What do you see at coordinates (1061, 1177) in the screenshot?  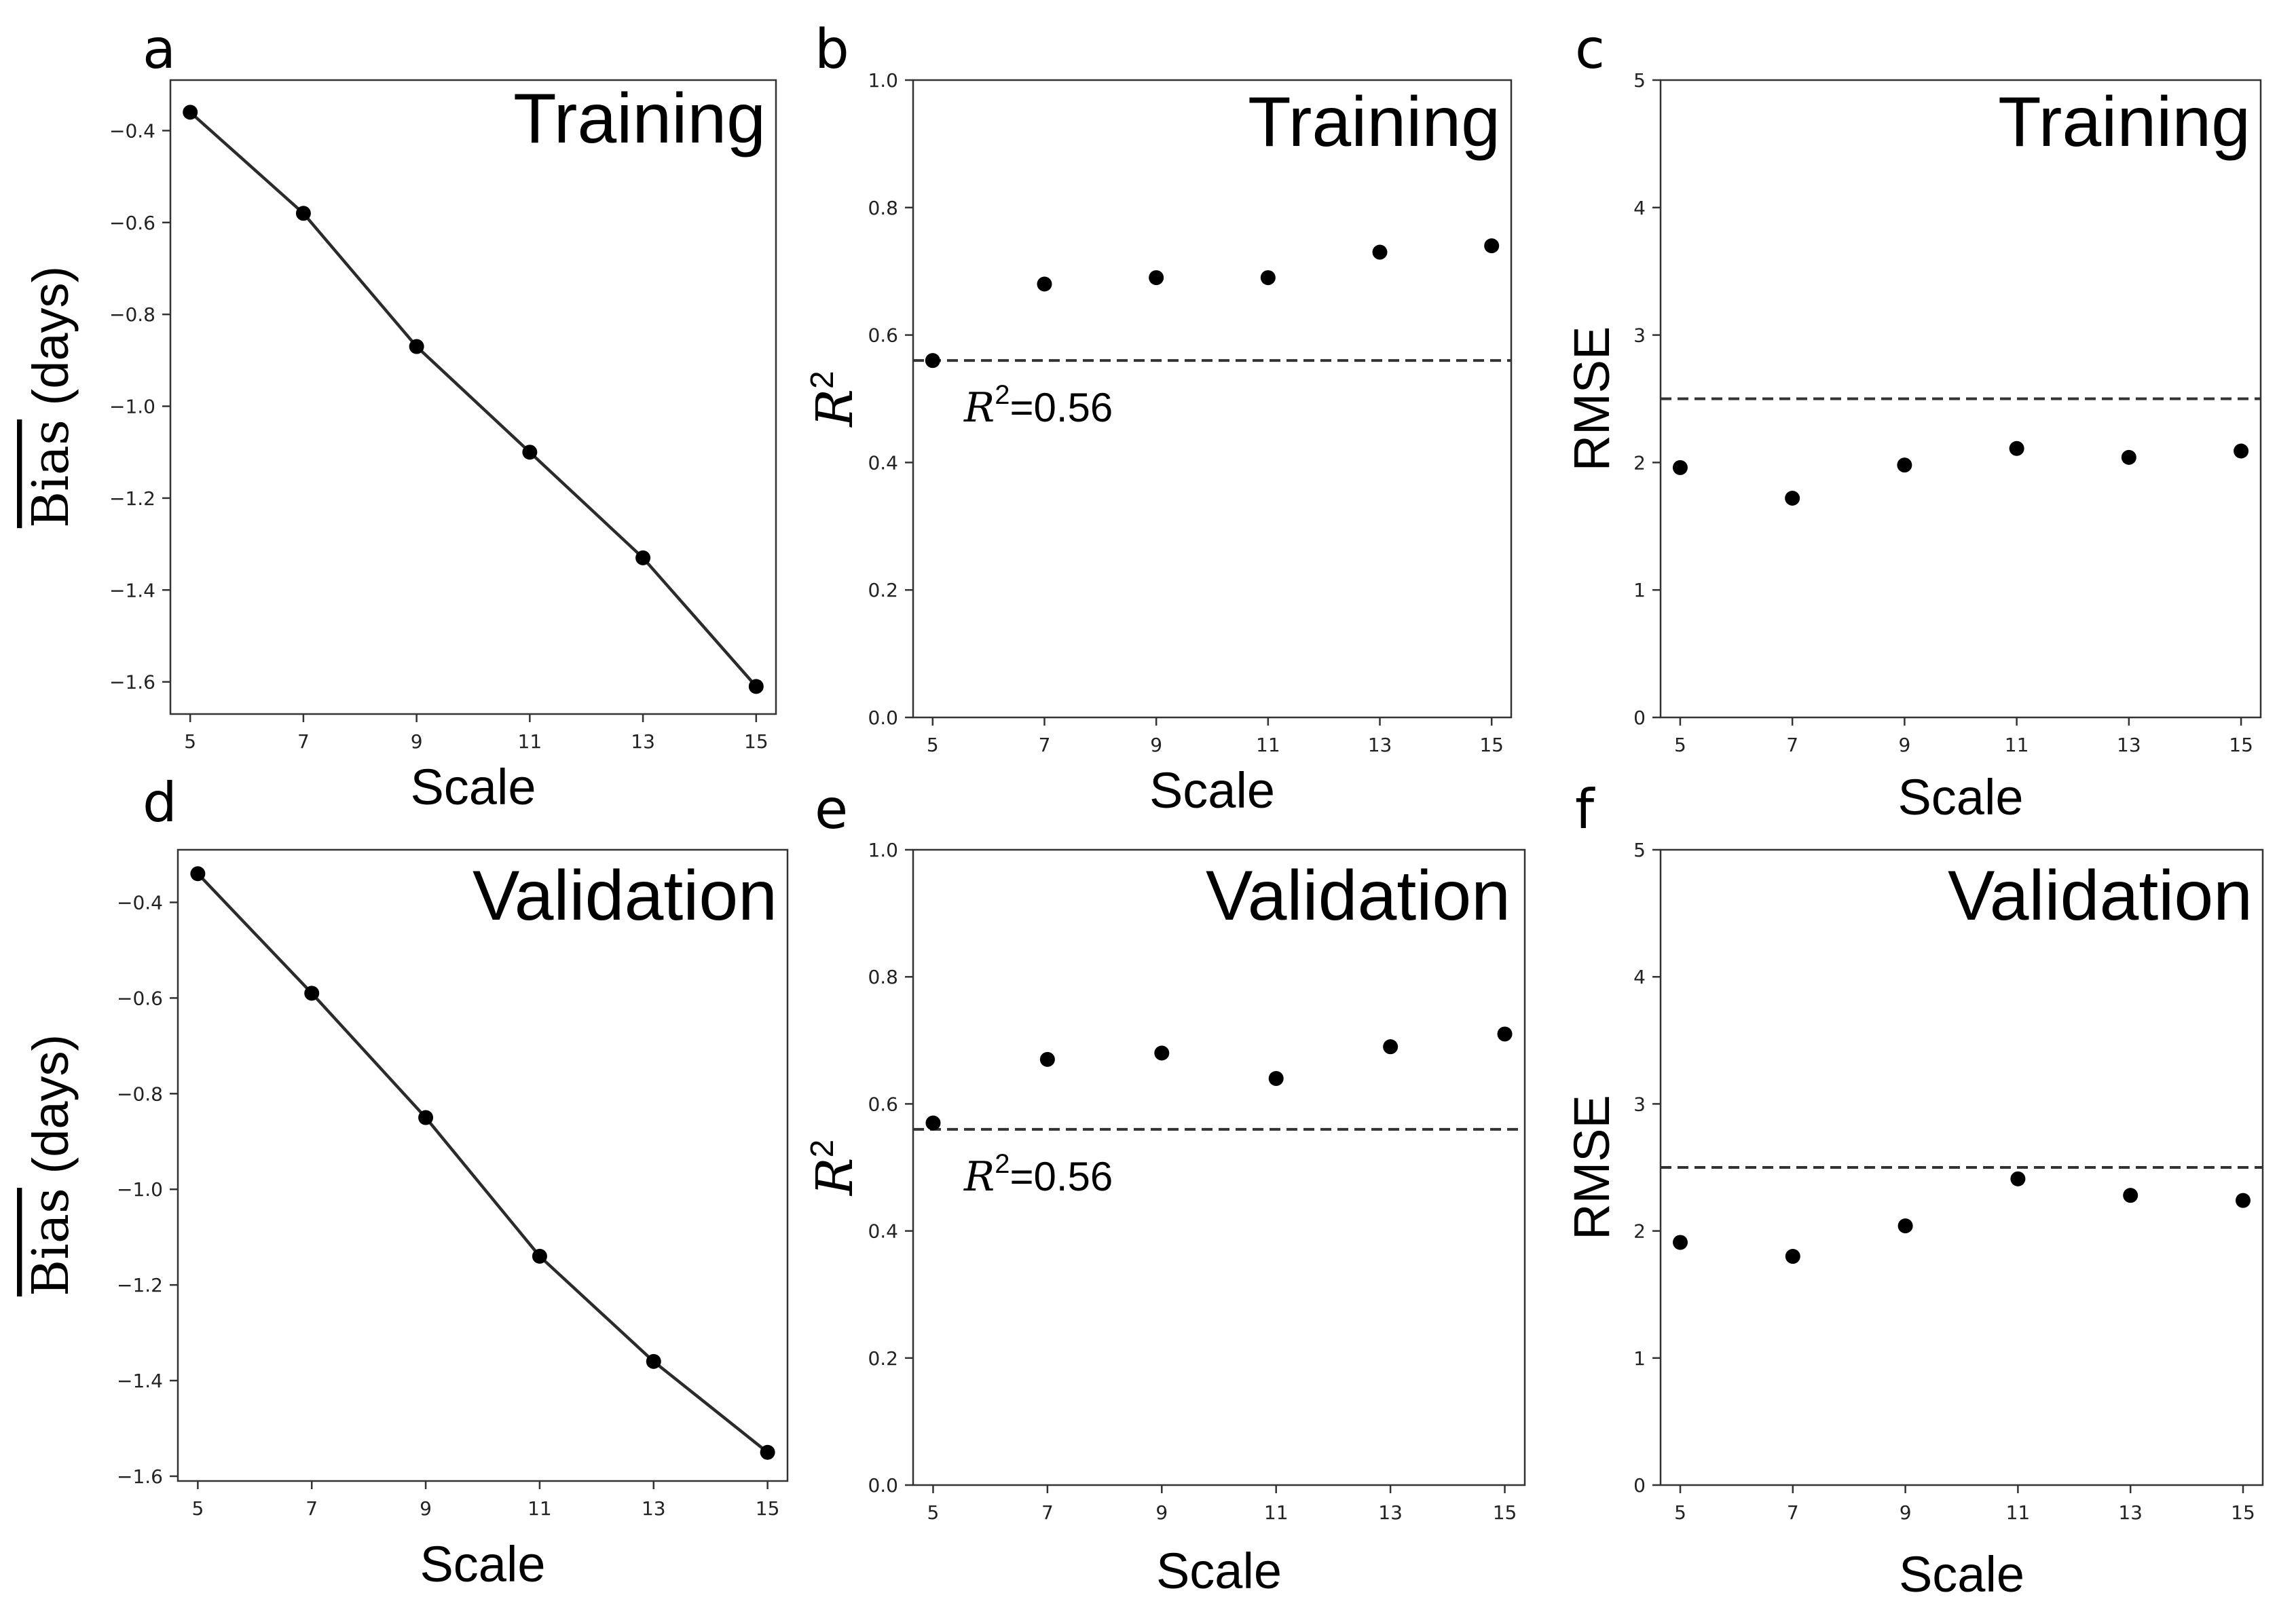 I see `annotation-text: =0.56` at bounding box center [1061, 1177].